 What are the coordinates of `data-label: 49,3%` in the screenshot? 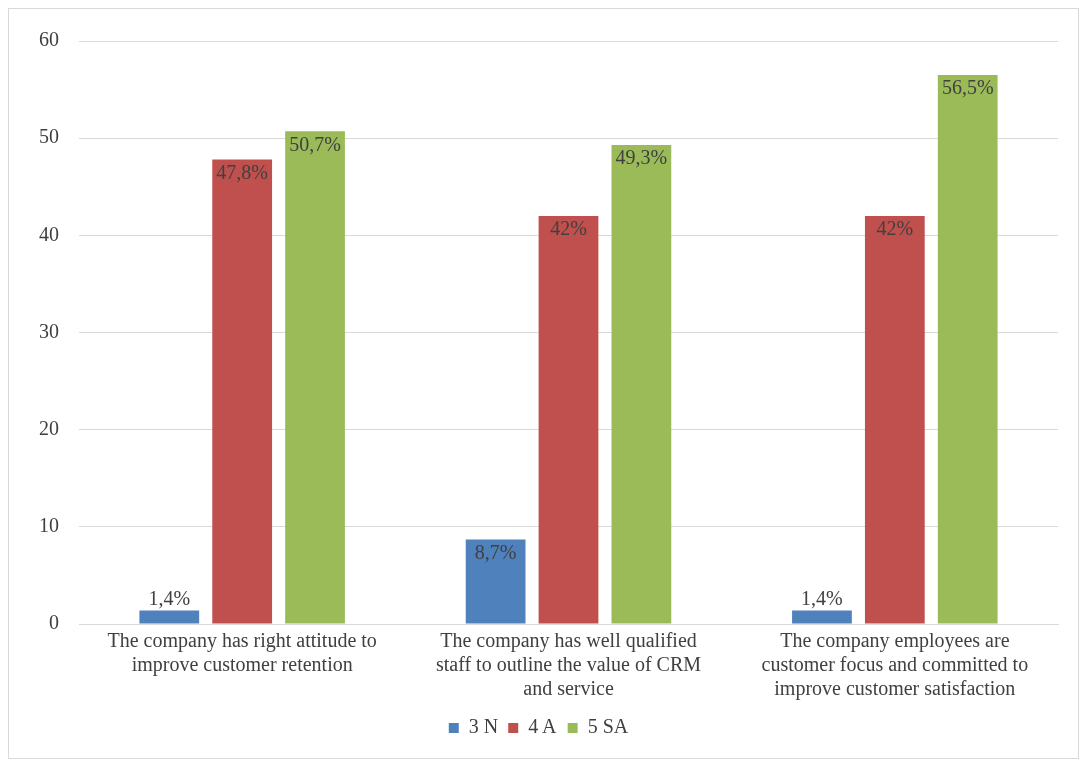 It's located at (641, 157).